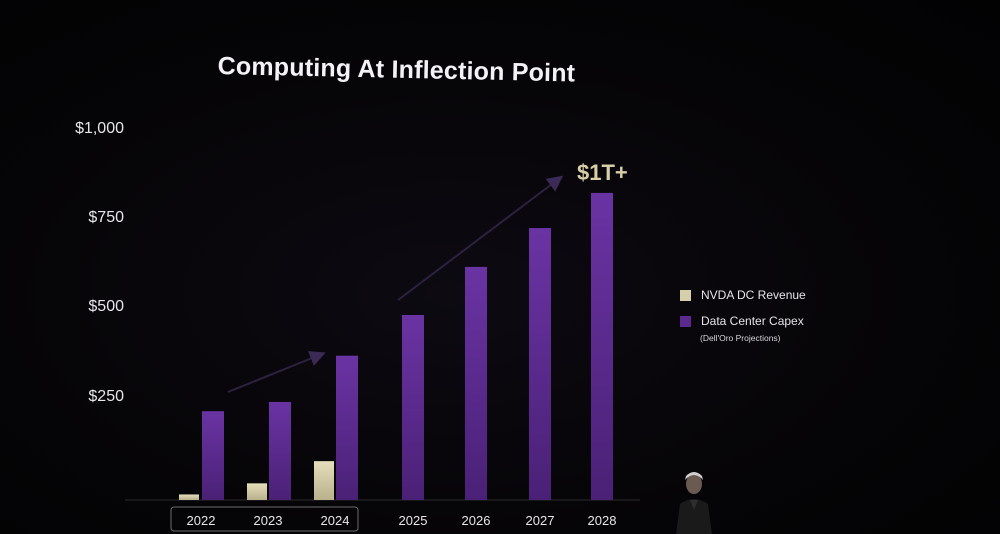 This screenshot has width=1000, height=534. I want to click on bar-capex-2027, so click(540, 364).